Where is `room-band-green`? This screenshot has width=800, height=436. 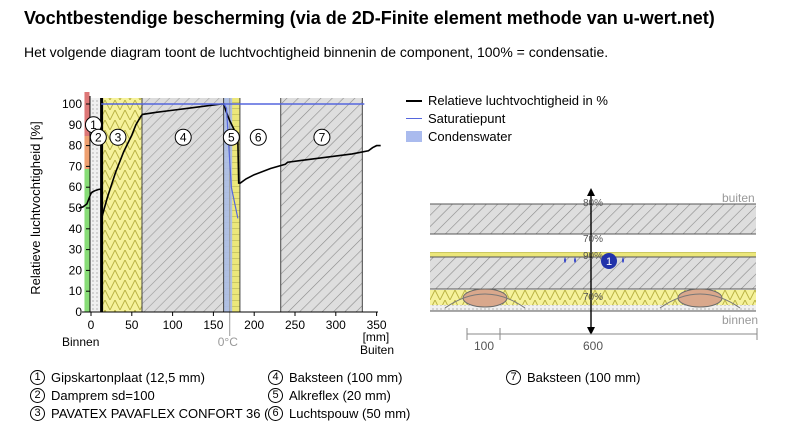
room-band-green is located at coordinates (87, 240).